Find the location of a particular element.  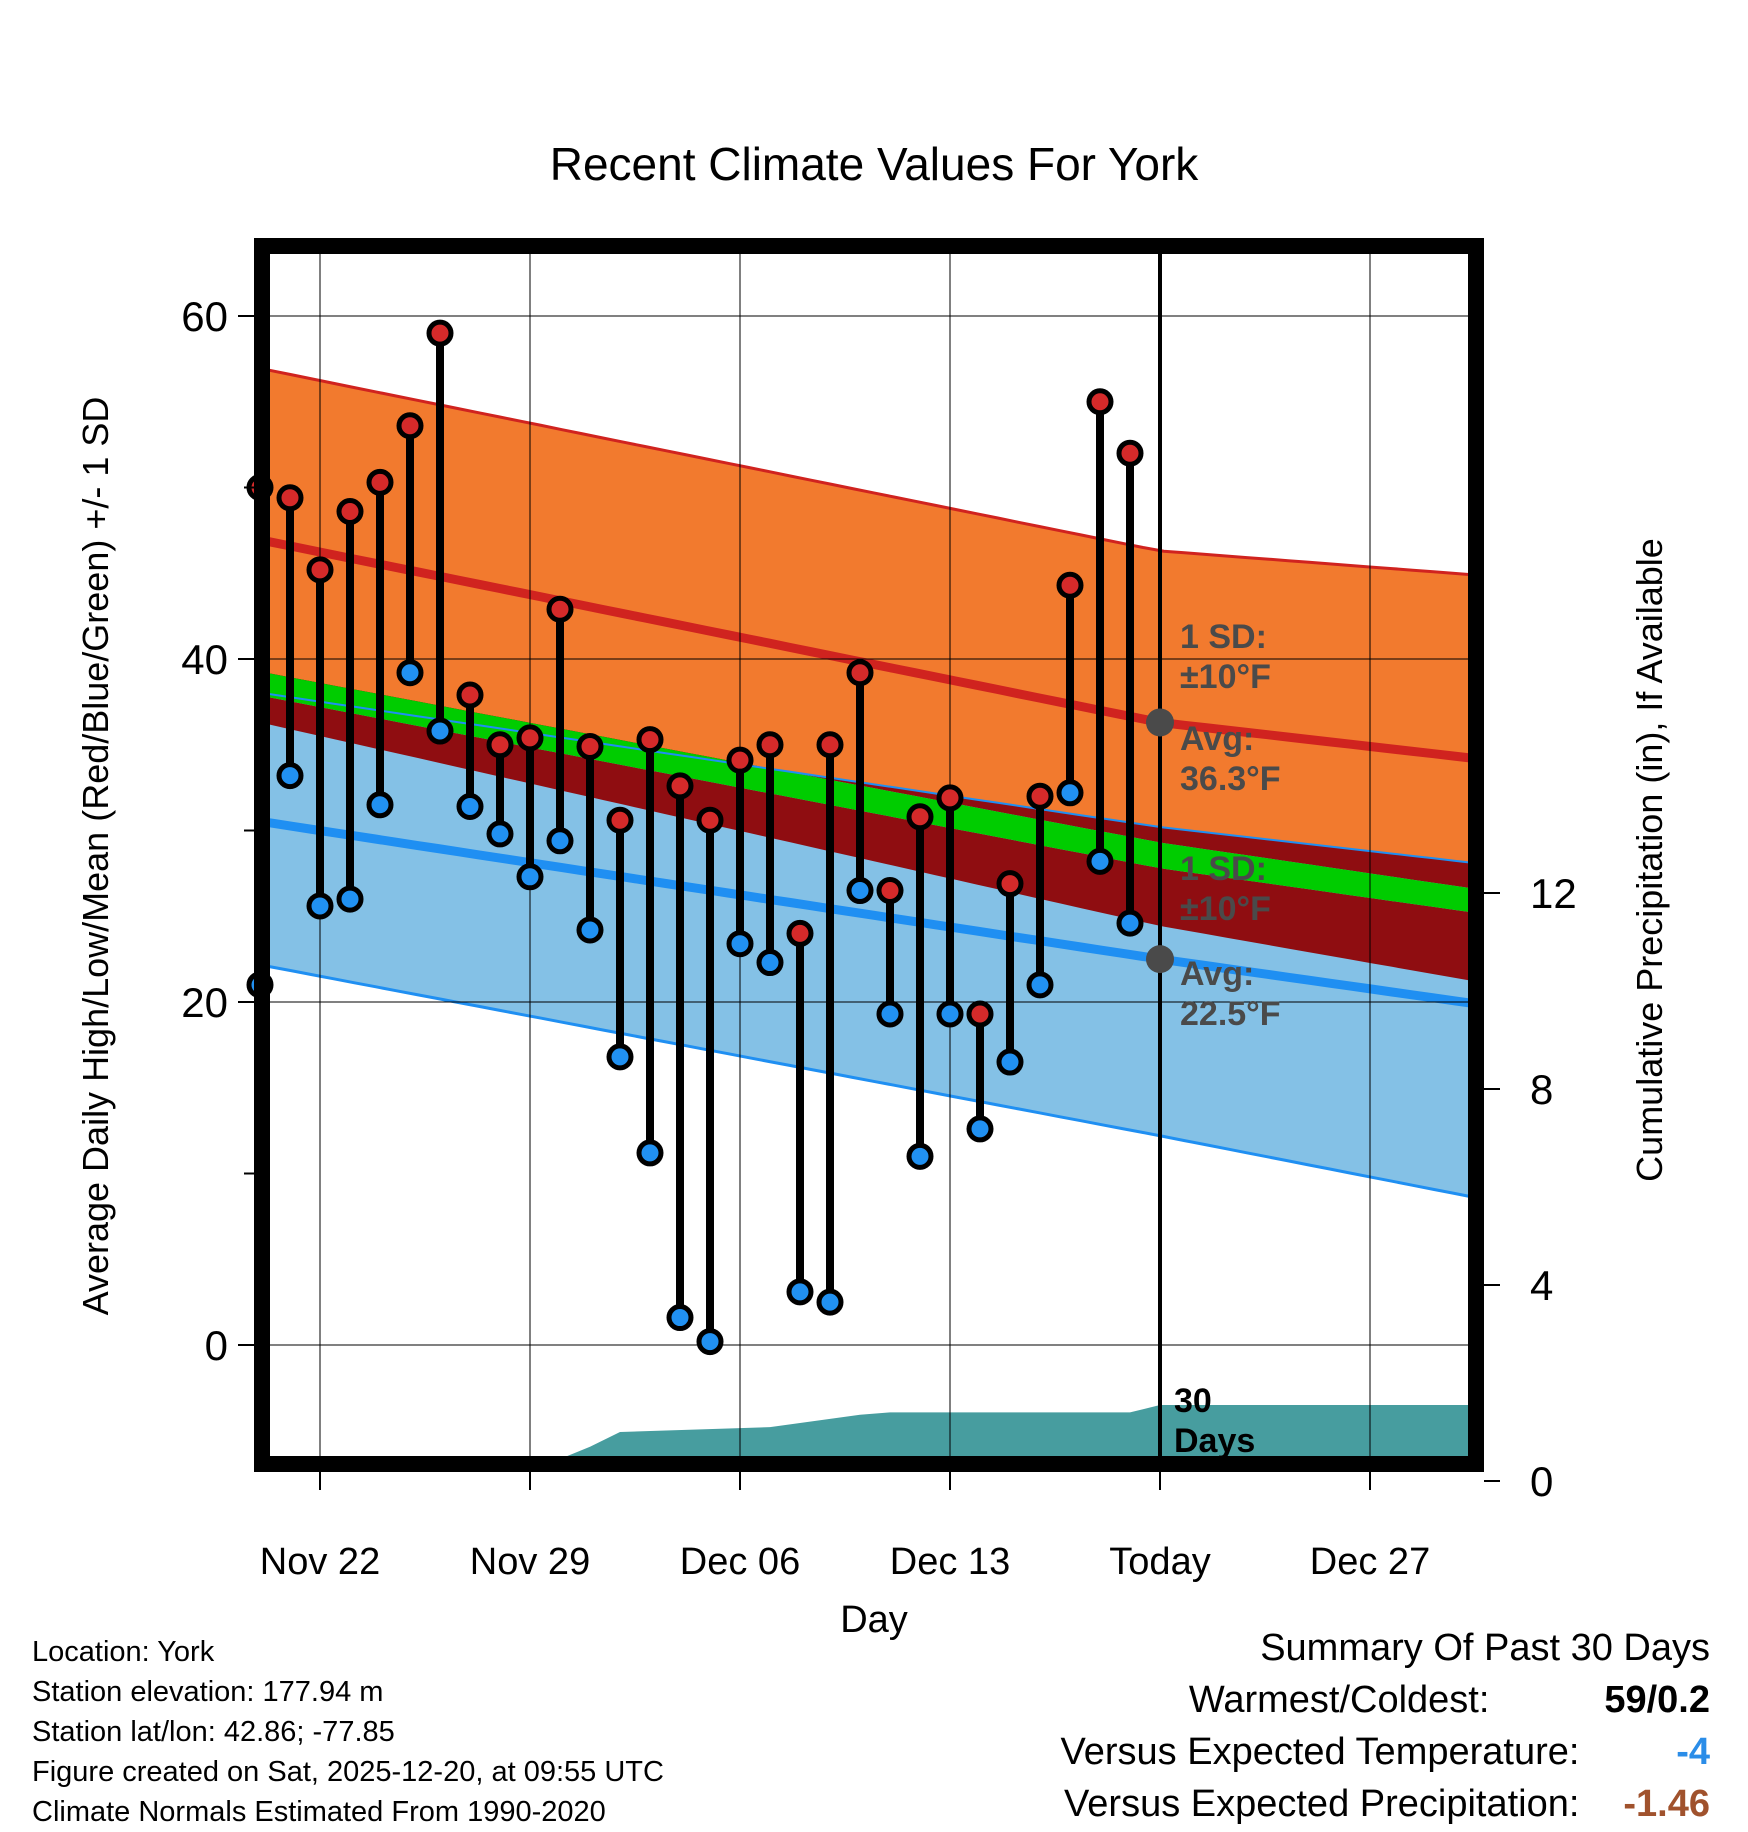

warmest-coldest-value: 59/0.2 is located at coordinates (1657, 1700).